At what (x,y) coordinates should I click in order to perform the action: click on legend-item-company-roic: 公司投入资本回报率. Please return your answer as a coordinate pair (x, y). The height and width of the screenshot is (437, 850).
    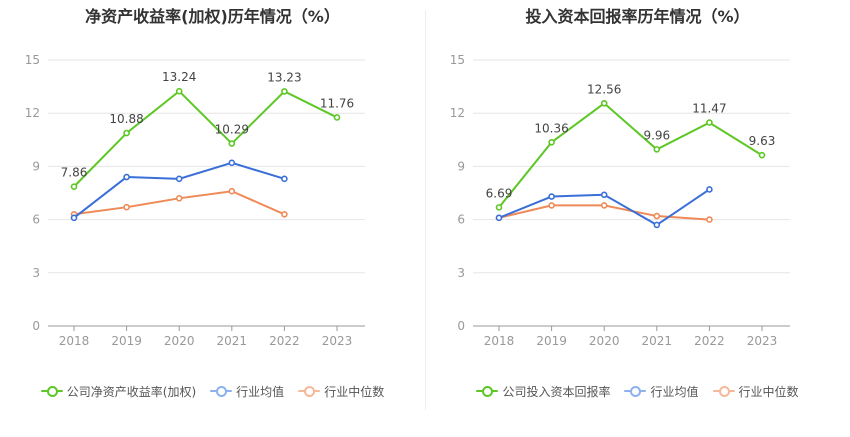
    Looking at the image, I should click on (543, 391).